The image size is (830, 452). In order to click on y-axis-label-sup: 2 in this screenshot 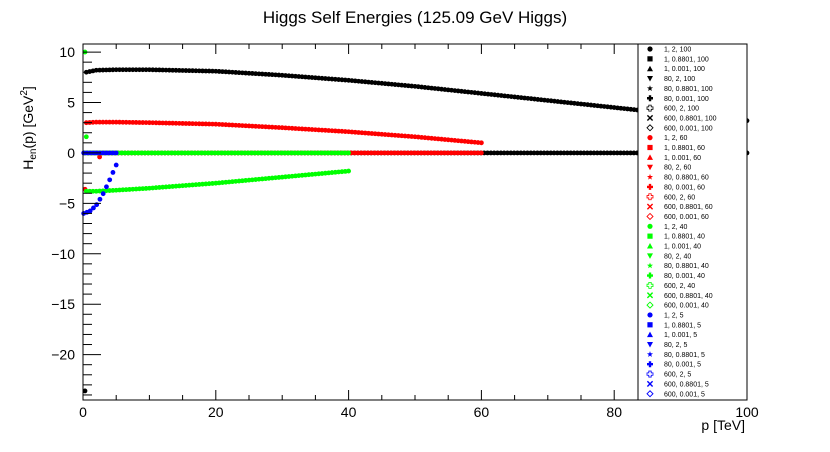, I will do `click(24, 93)`.